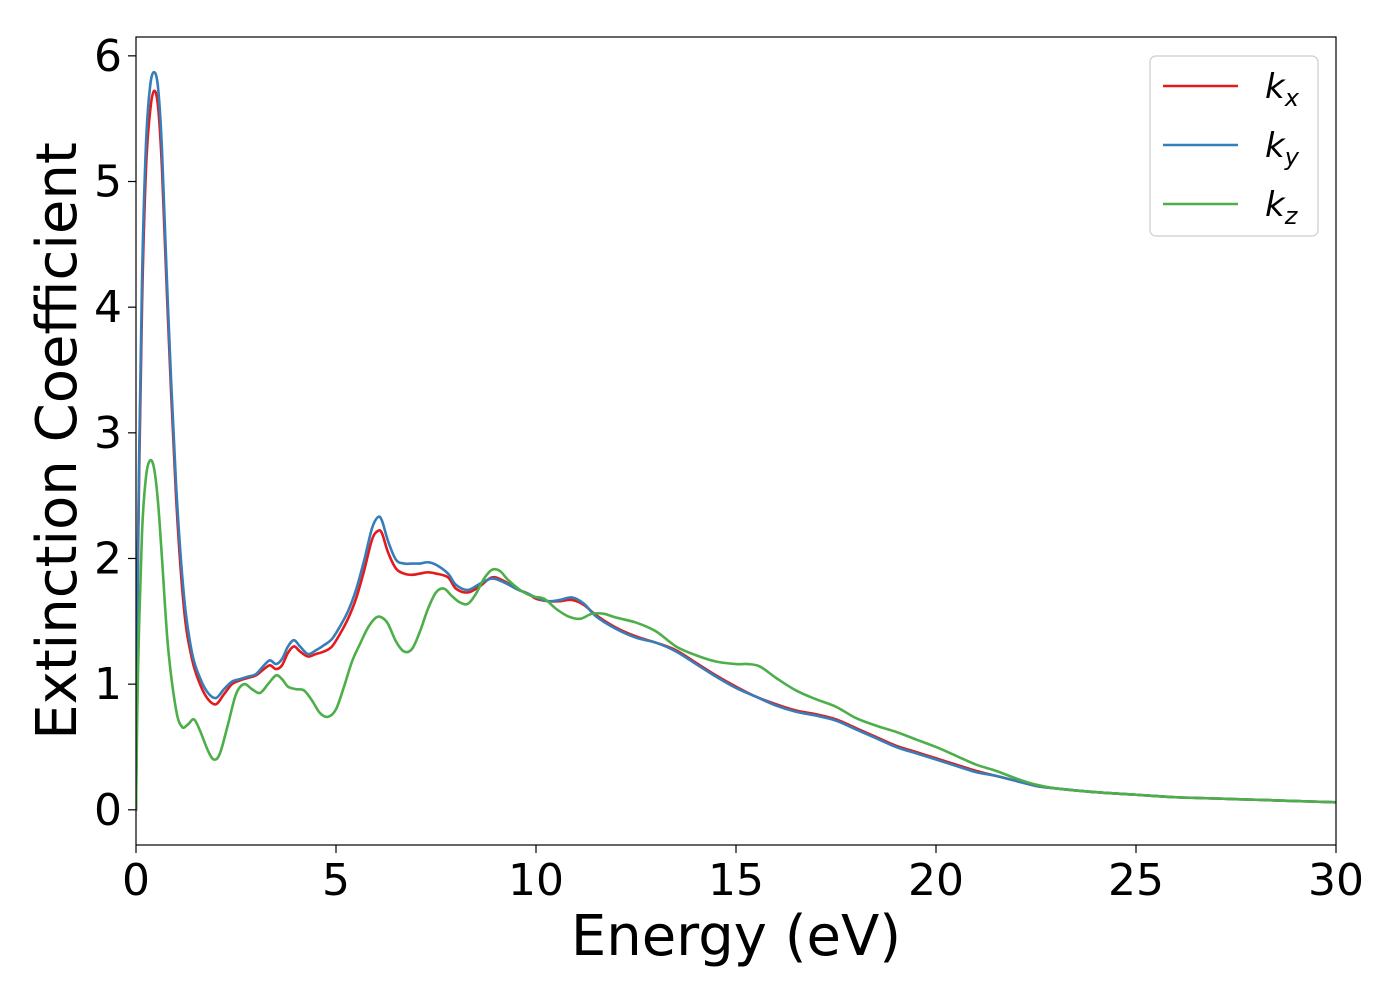 This screenshot has height=1005, width=1400. I want to click on legend-label-x: kx, so click(1282, 89).